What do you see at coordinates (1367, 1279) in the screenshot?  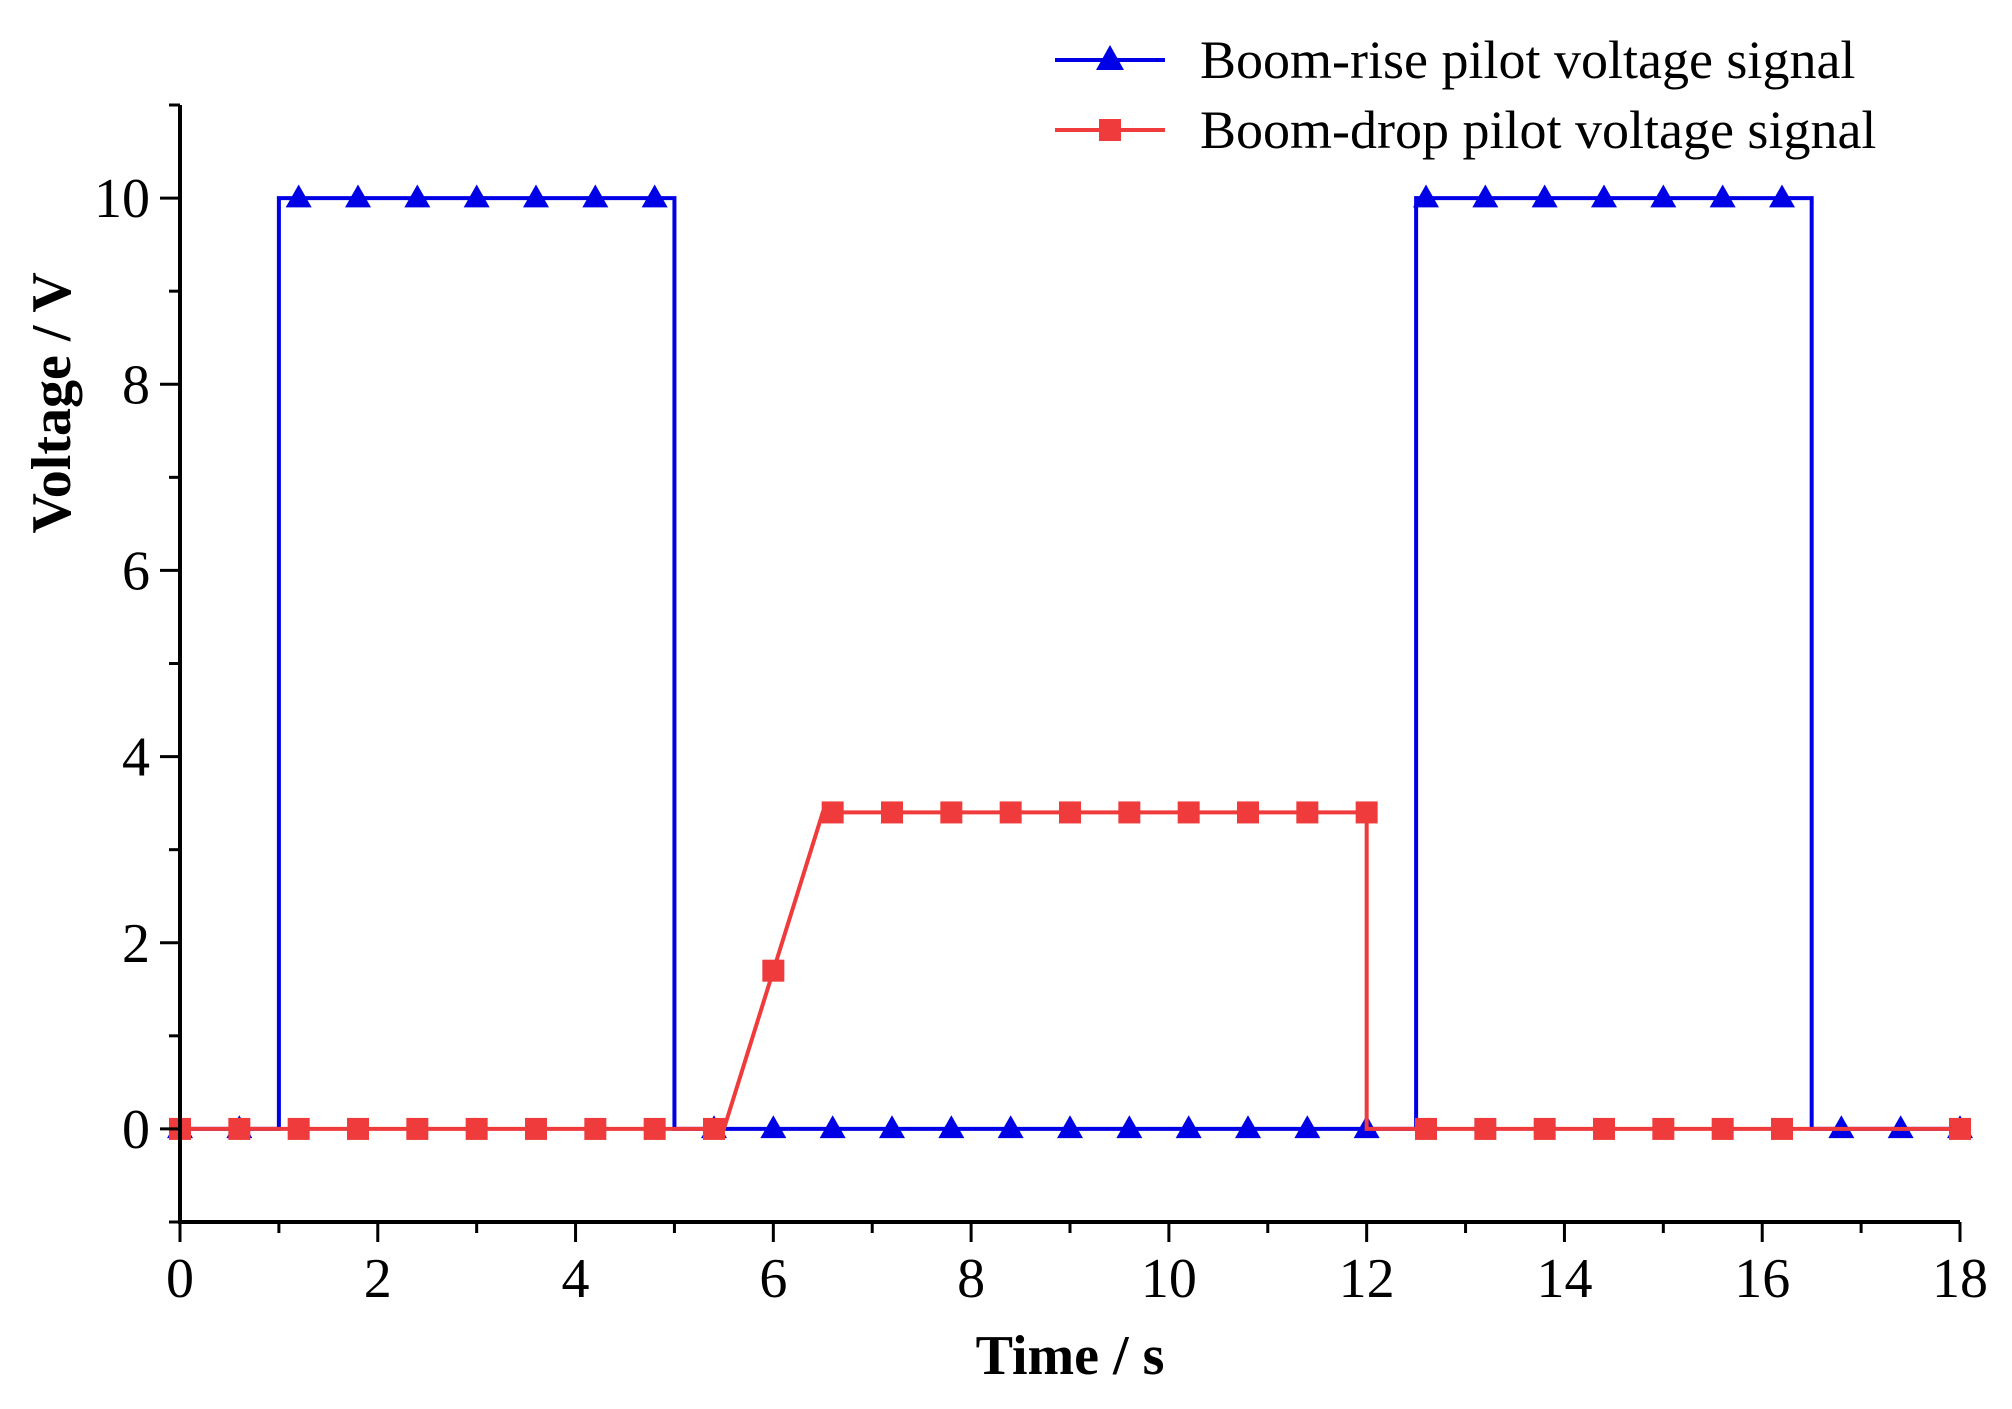 I see `x-tick-label: 12` at bounding box center [1367, 1279].